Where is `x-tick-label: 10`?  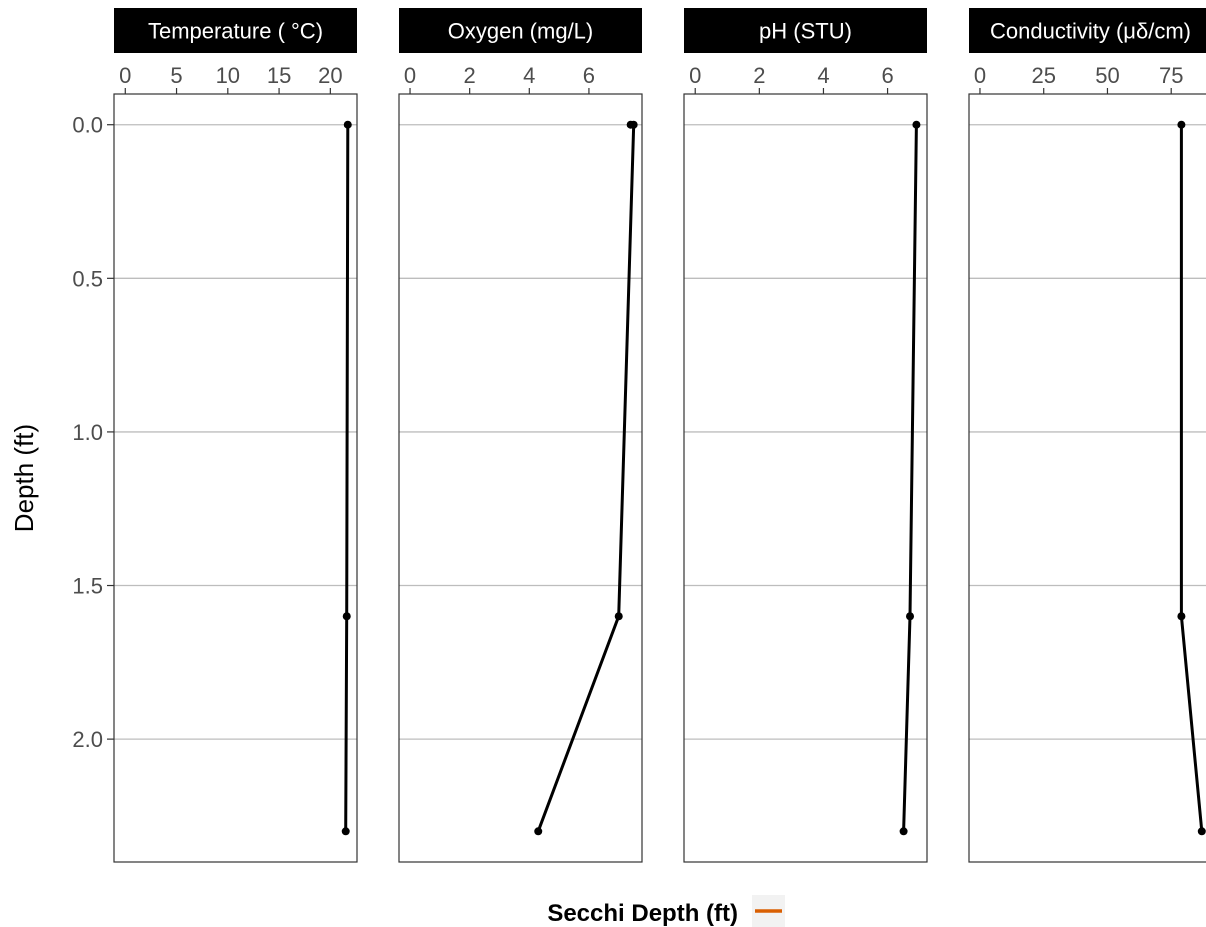 x-tick-label: 10 is located at coordinates (228, 75).